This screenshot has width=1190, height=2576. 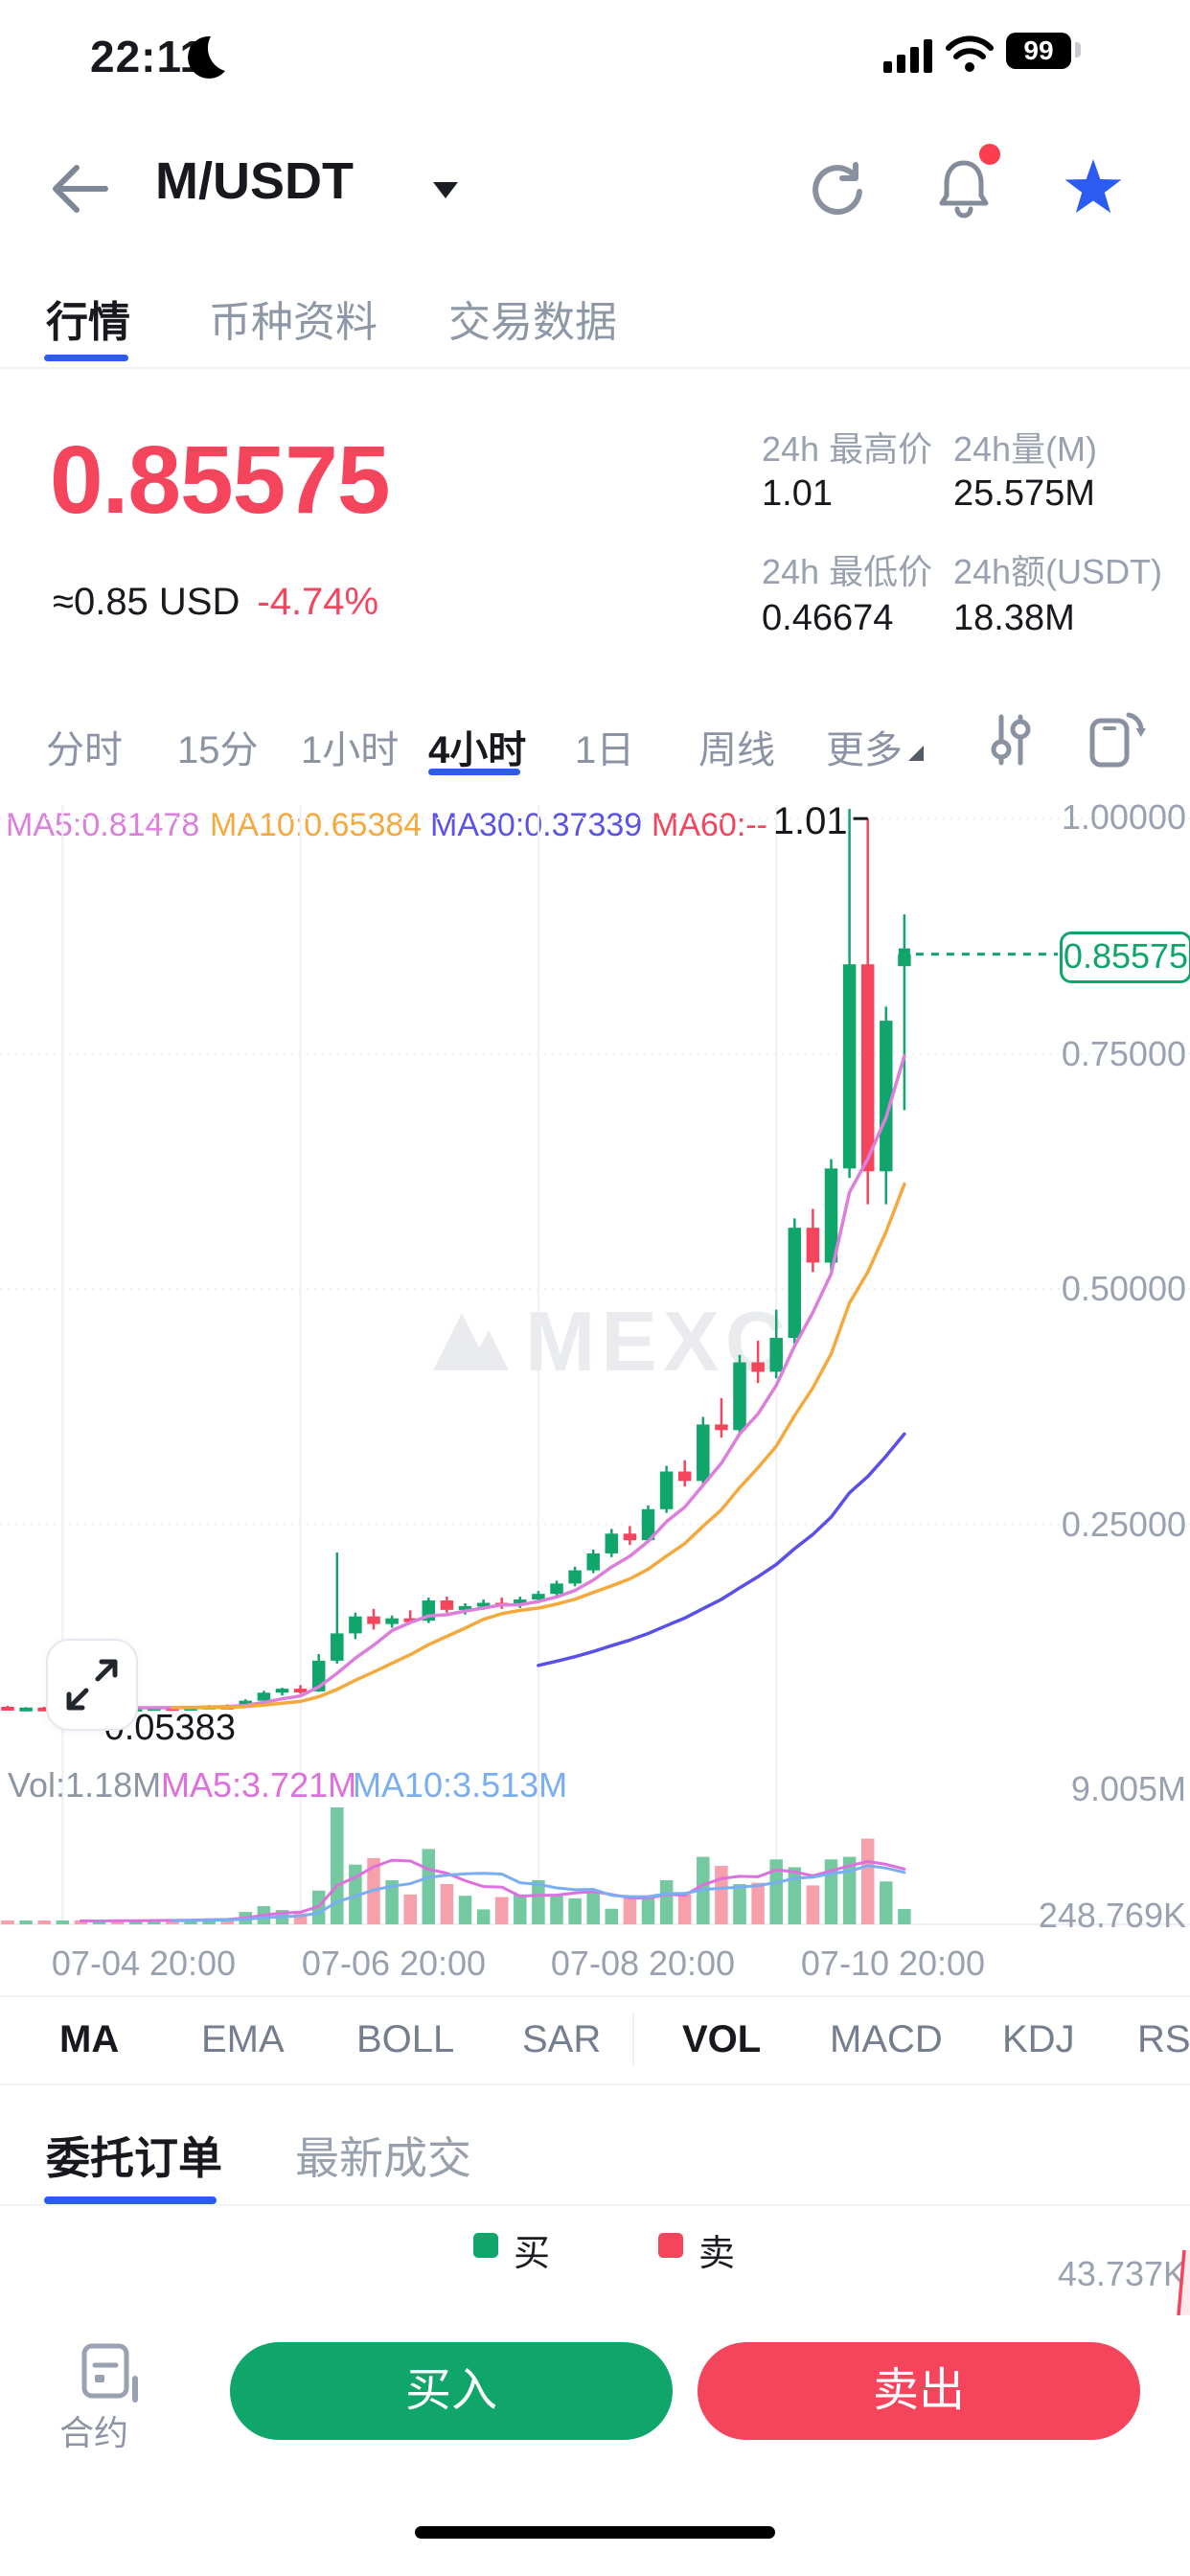 I want to click on battery-nub-icon, so click(x=1078, y=50).